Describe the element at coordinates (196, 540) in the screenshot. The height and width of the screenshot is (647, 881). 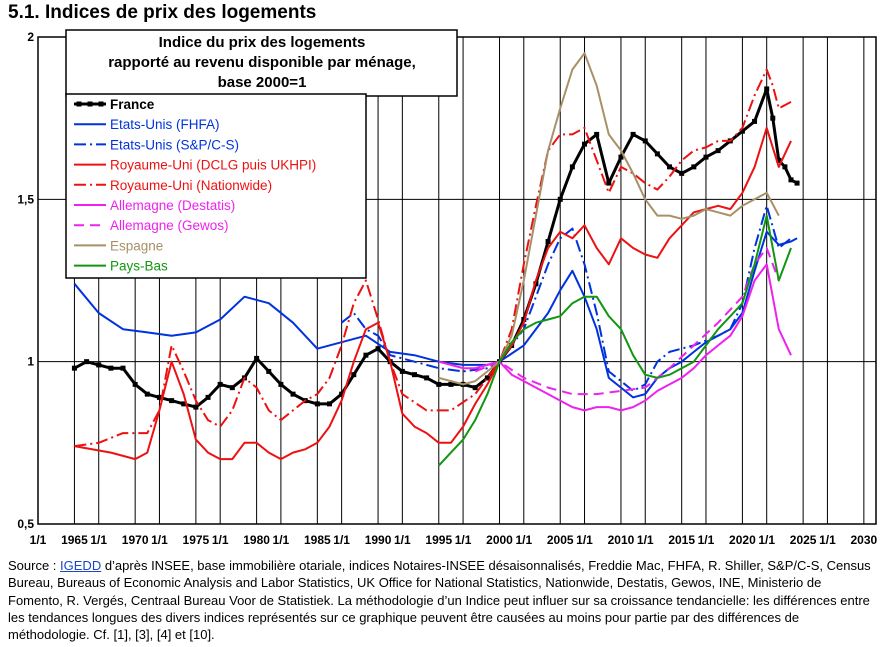
I see `x-tick-label: 1975` at that location.